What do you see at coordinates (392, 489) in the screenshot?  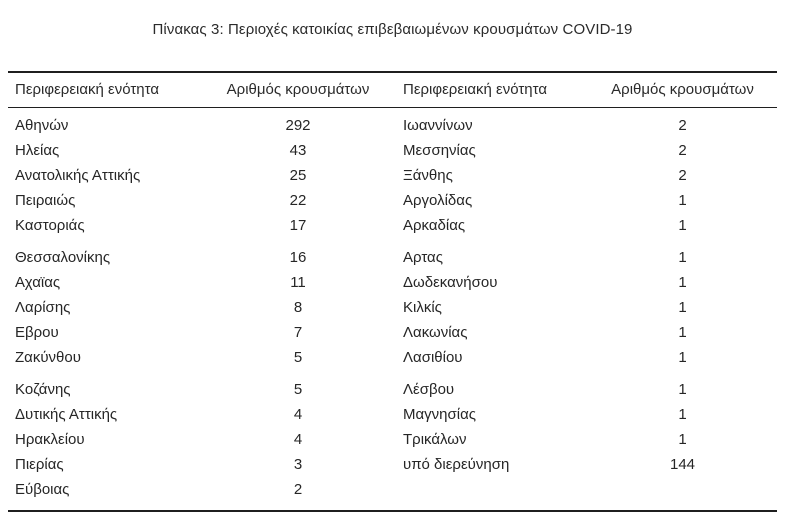 I see `table-row: Εύβοιας 2` at bounding box center [392, 489].